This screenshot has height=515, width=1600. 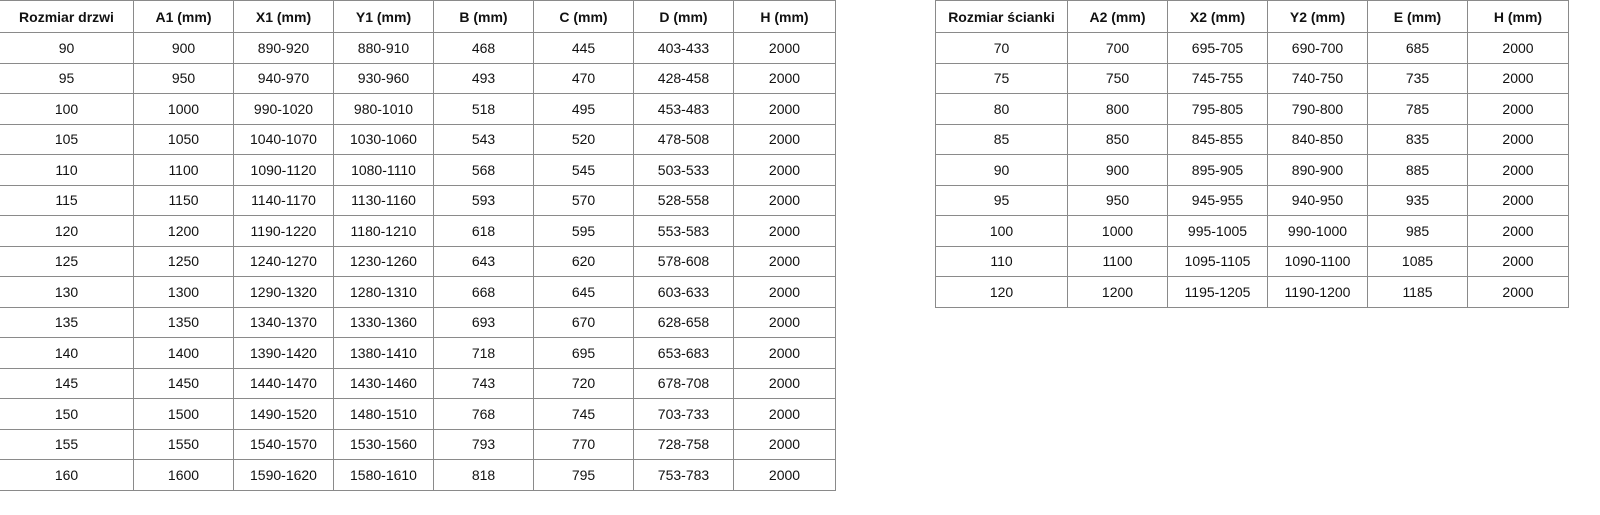 I want to click on table-cell: 620, so click(x=583, y=261).